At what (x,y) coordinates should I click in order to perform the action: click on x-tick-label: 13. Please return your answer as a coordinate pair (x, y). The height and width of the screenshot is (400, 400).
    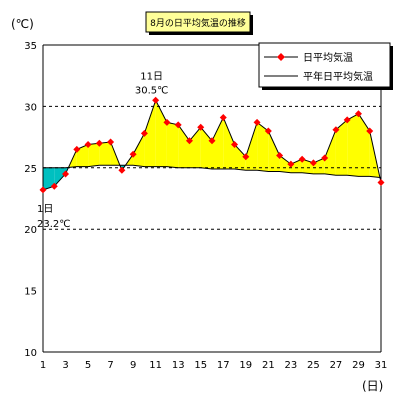
    Looking at the image, I should click on (178, 365).